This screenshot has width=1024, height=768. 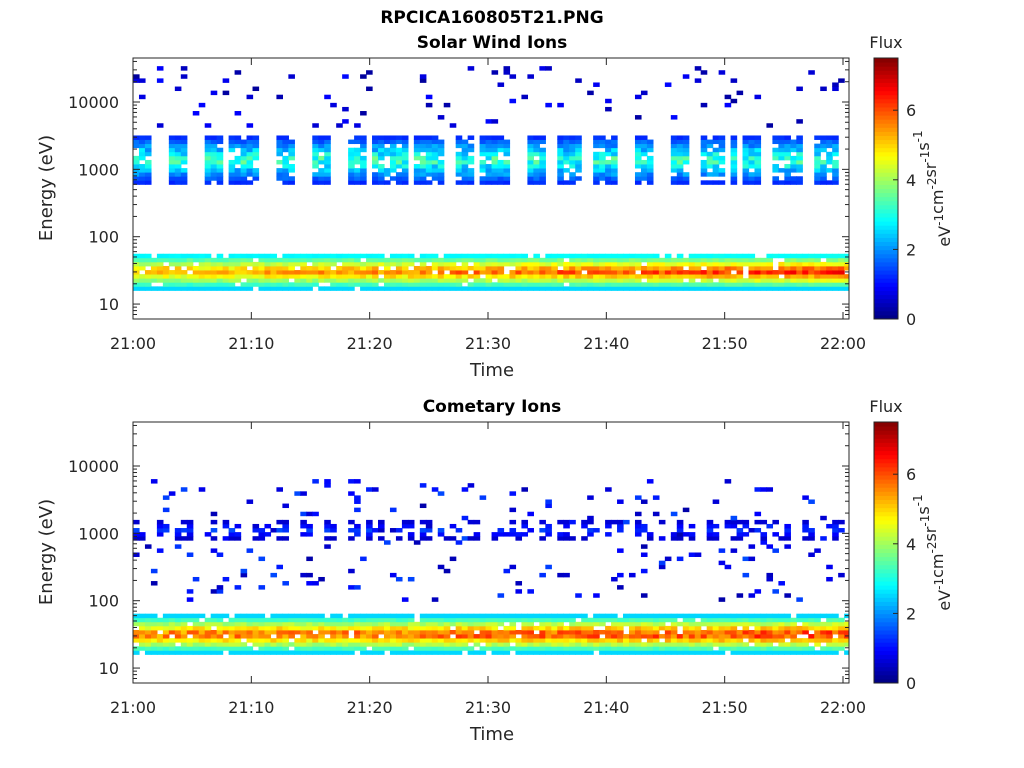 What do you see at coordinates (911, 180) in the screenshot?
I see `colorbar-tick-label: 4` at bounding box center [911, 180].